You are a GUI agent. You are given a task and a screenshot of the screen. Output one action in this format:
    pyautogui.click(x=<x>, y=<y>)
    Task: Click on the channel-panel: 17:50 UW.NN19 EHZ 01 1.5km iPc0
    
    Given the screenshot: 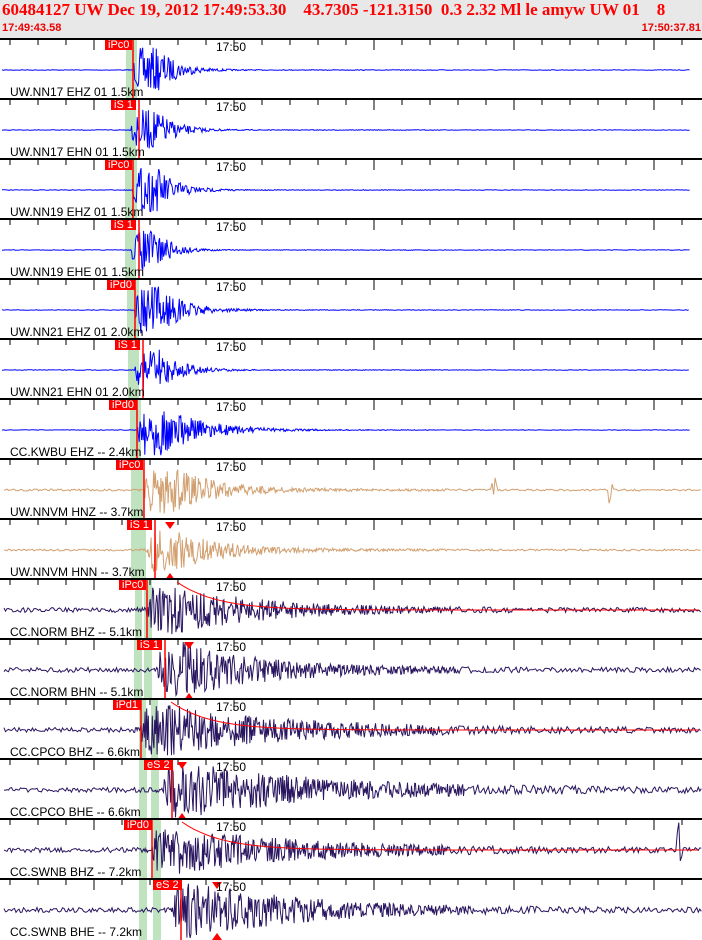 What is the action you would take?
    pyautogui.click(x=351, y=189)
    